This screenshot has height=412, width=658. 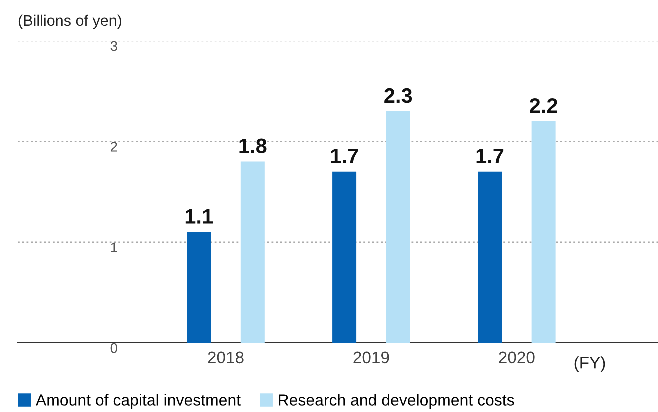 What do you see at coordinates (253, 146) in the screenshot?
I see `data-label: 1.8` at bounding box center [253, 146].